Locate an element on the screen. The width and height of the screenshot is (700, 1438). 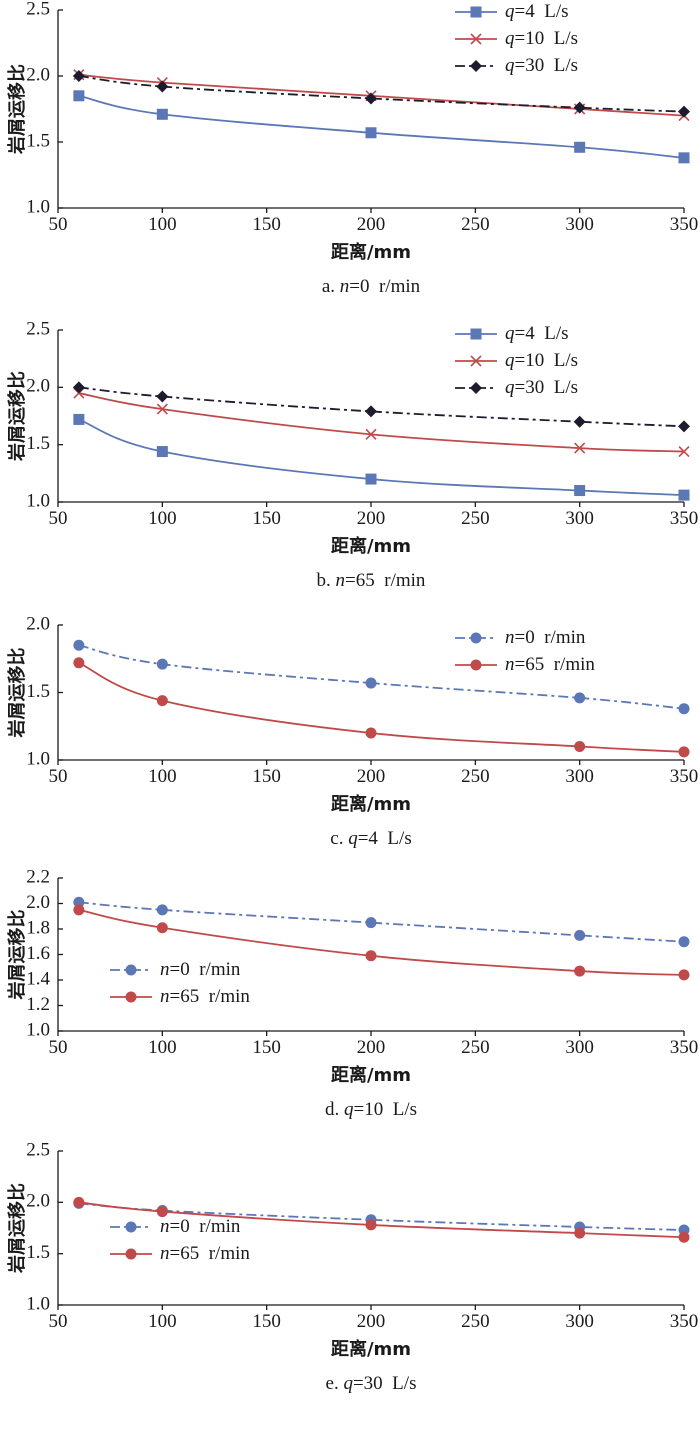
y-tick-label: 1.6 is located at coordinates (38, 953).